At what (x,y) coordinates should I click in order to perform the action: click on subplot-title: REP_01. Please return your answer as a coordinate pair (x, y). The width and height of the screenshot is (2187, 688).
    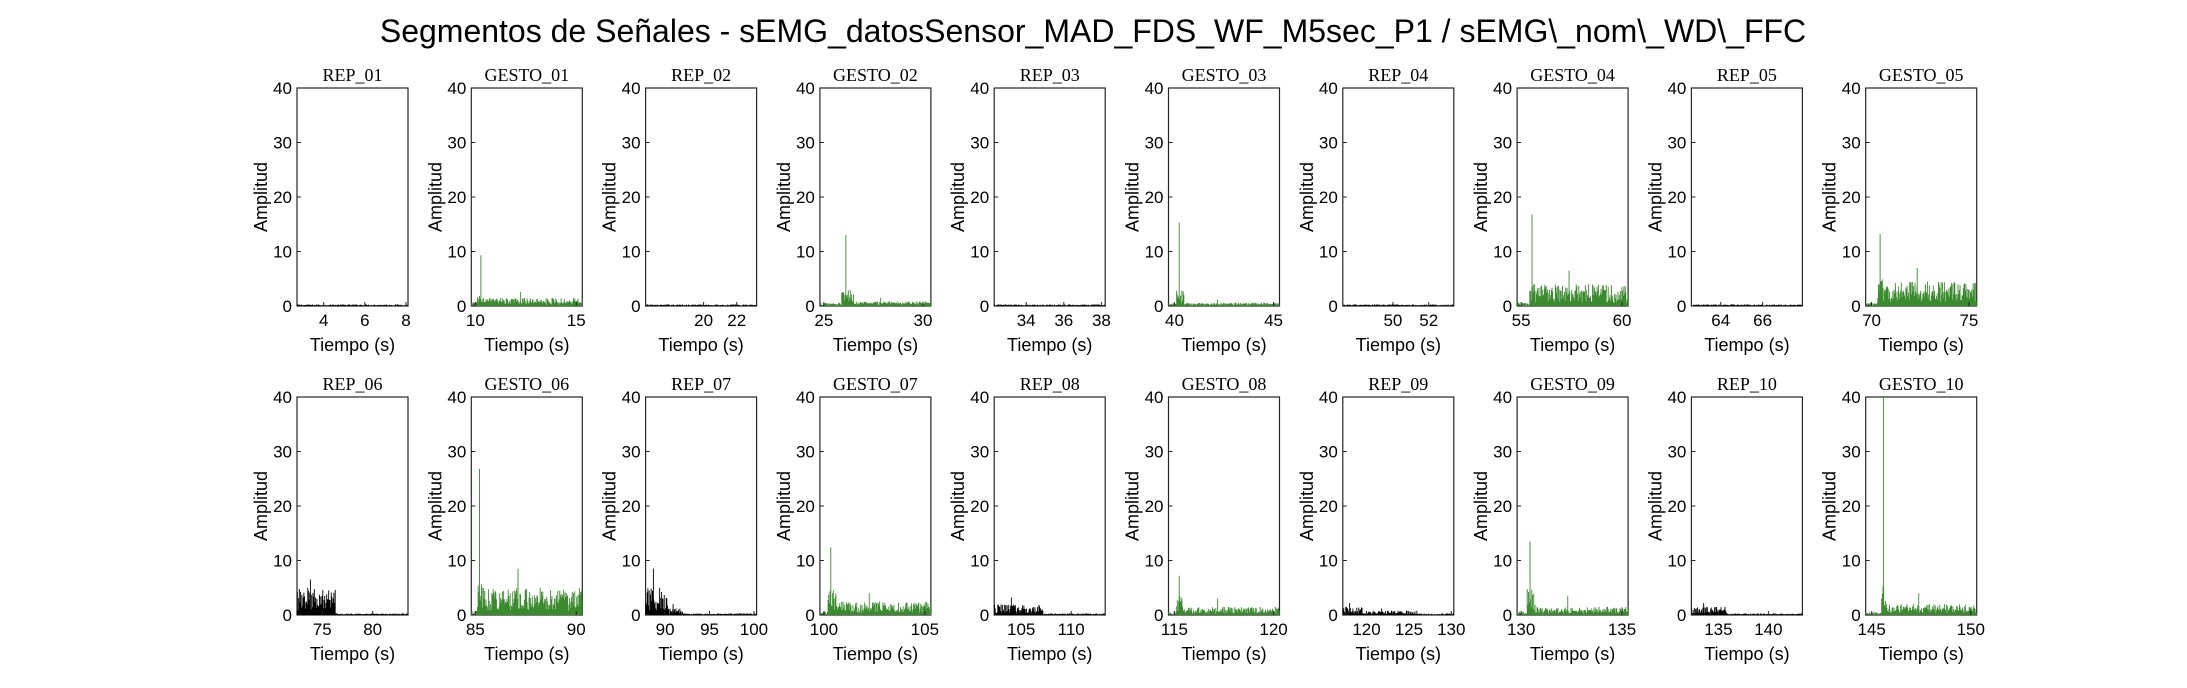
    Looking at the image, I should click on (352, 75).